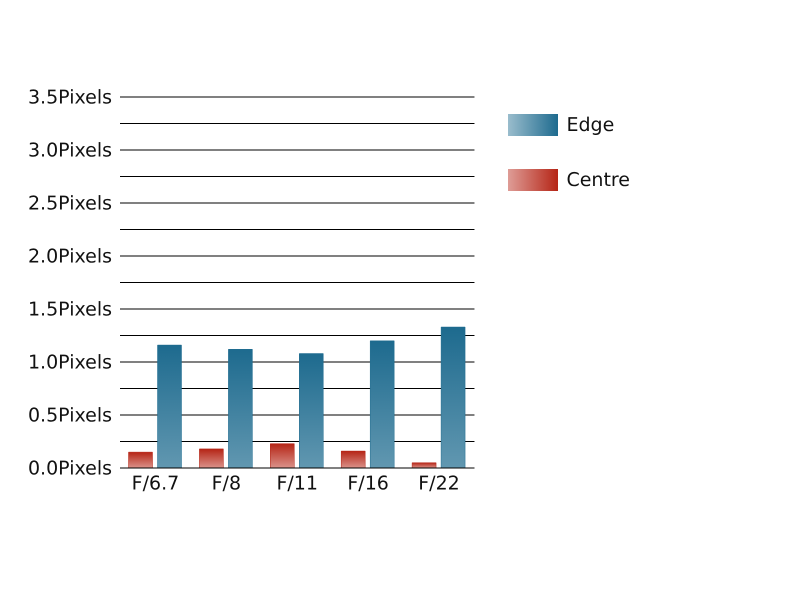 The height and width of the screenshot is (600, 800). Describe the element at coordinates (227, 483) in the screenshot. I see `x-tick-label: F/8` at that location.